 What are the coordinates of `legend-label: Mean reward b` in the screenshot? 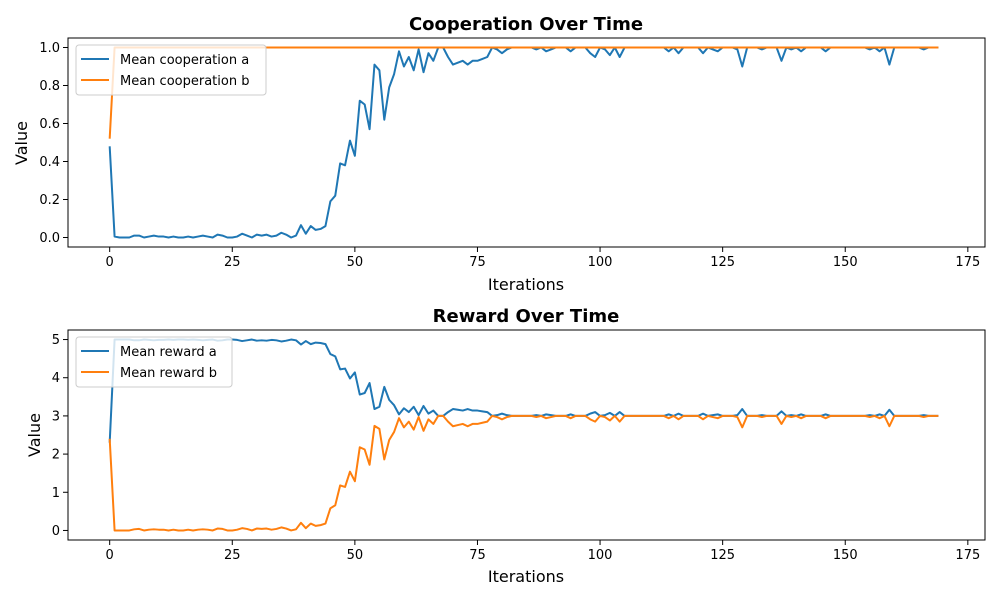 It's located at (168, 373).